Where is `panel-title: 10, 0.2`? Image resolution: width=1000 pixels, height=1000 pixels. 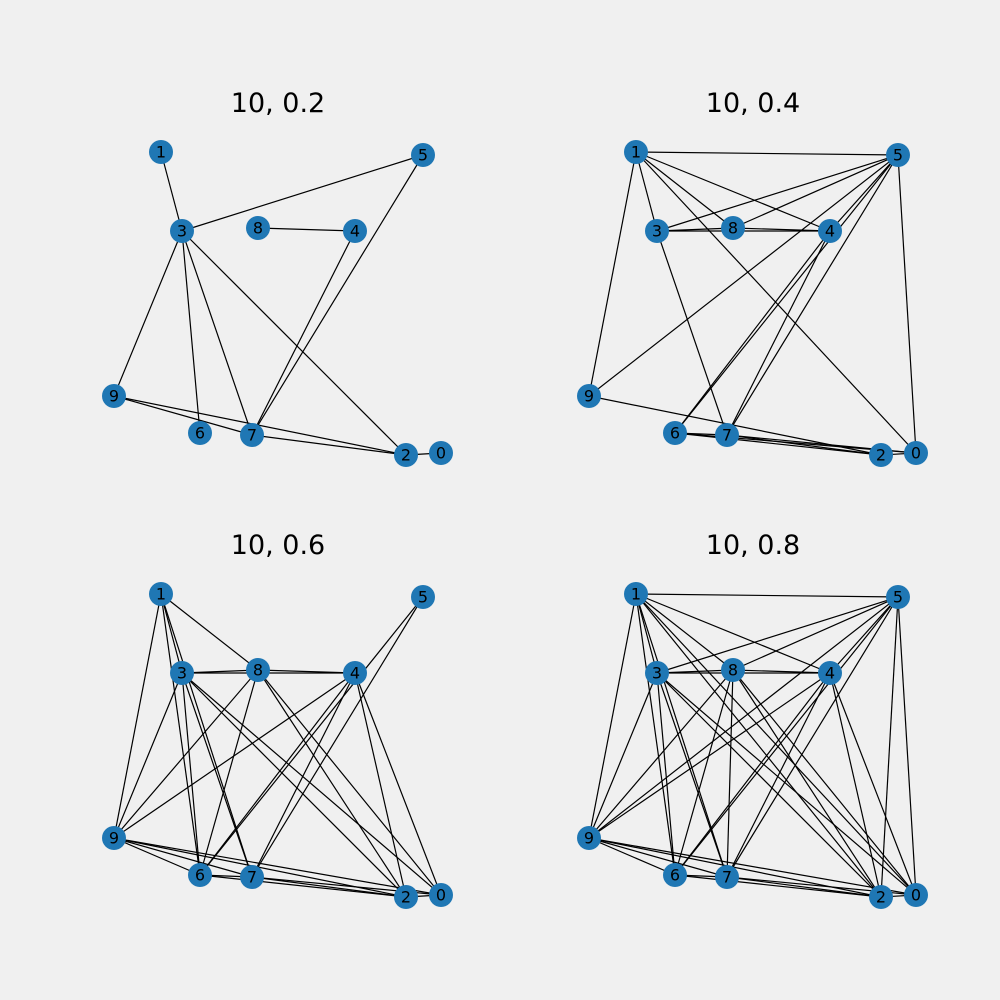 panel-title: 10, 0.2 is located at coordinates (278, 103).